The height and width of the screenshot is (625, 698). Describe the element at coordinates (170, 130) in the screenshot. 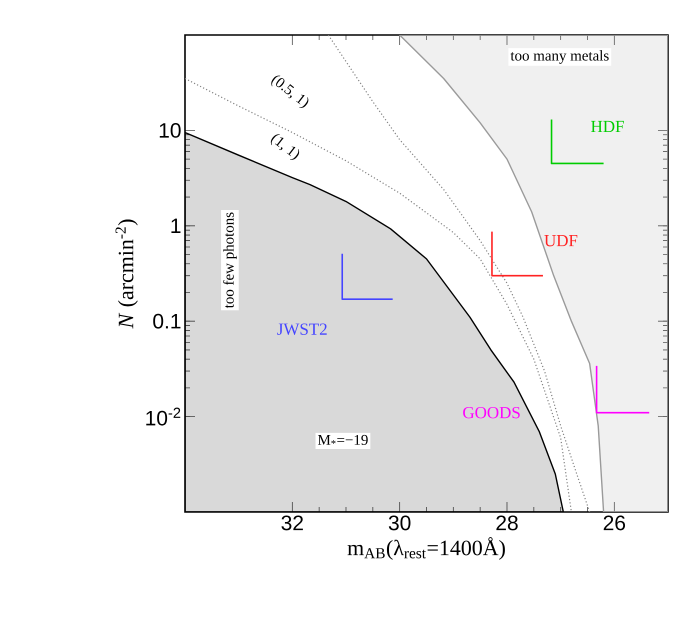

I see `y-tick-label: 10` at that location.